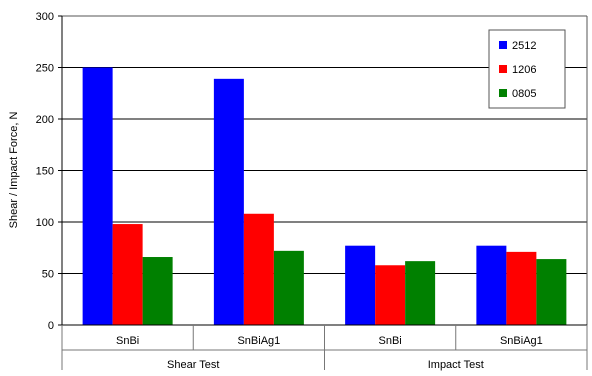 The width and height of the screenshot is (592, 376). I want to click on y-tick-label: 250, so click(45, 69).